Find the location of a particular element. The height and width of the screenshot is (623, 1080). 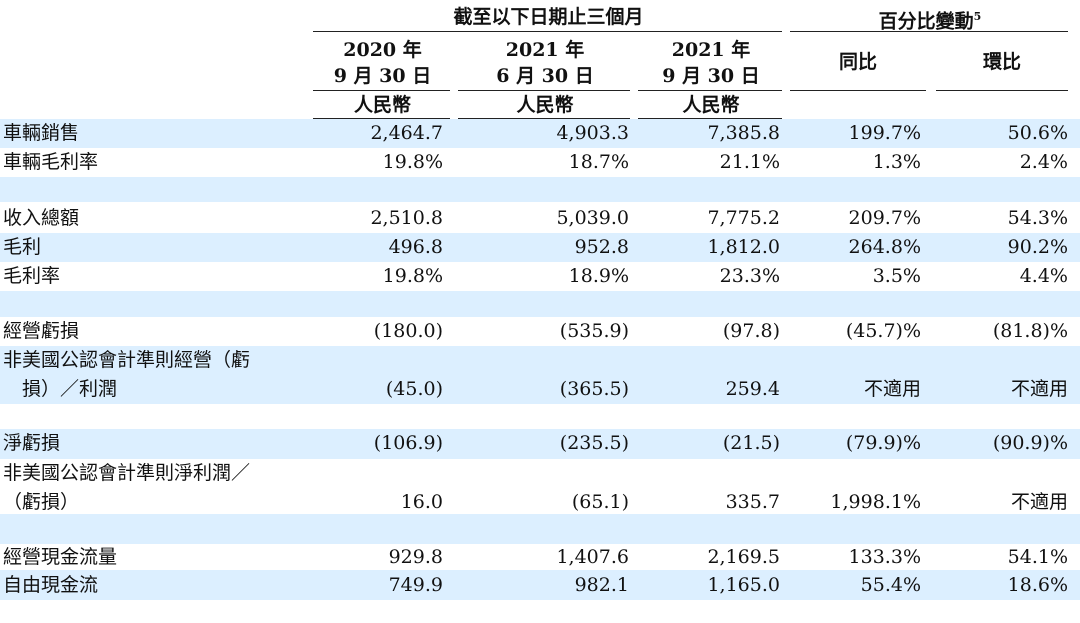

cell-value: 133.3% is located at coordinates (884, 557).